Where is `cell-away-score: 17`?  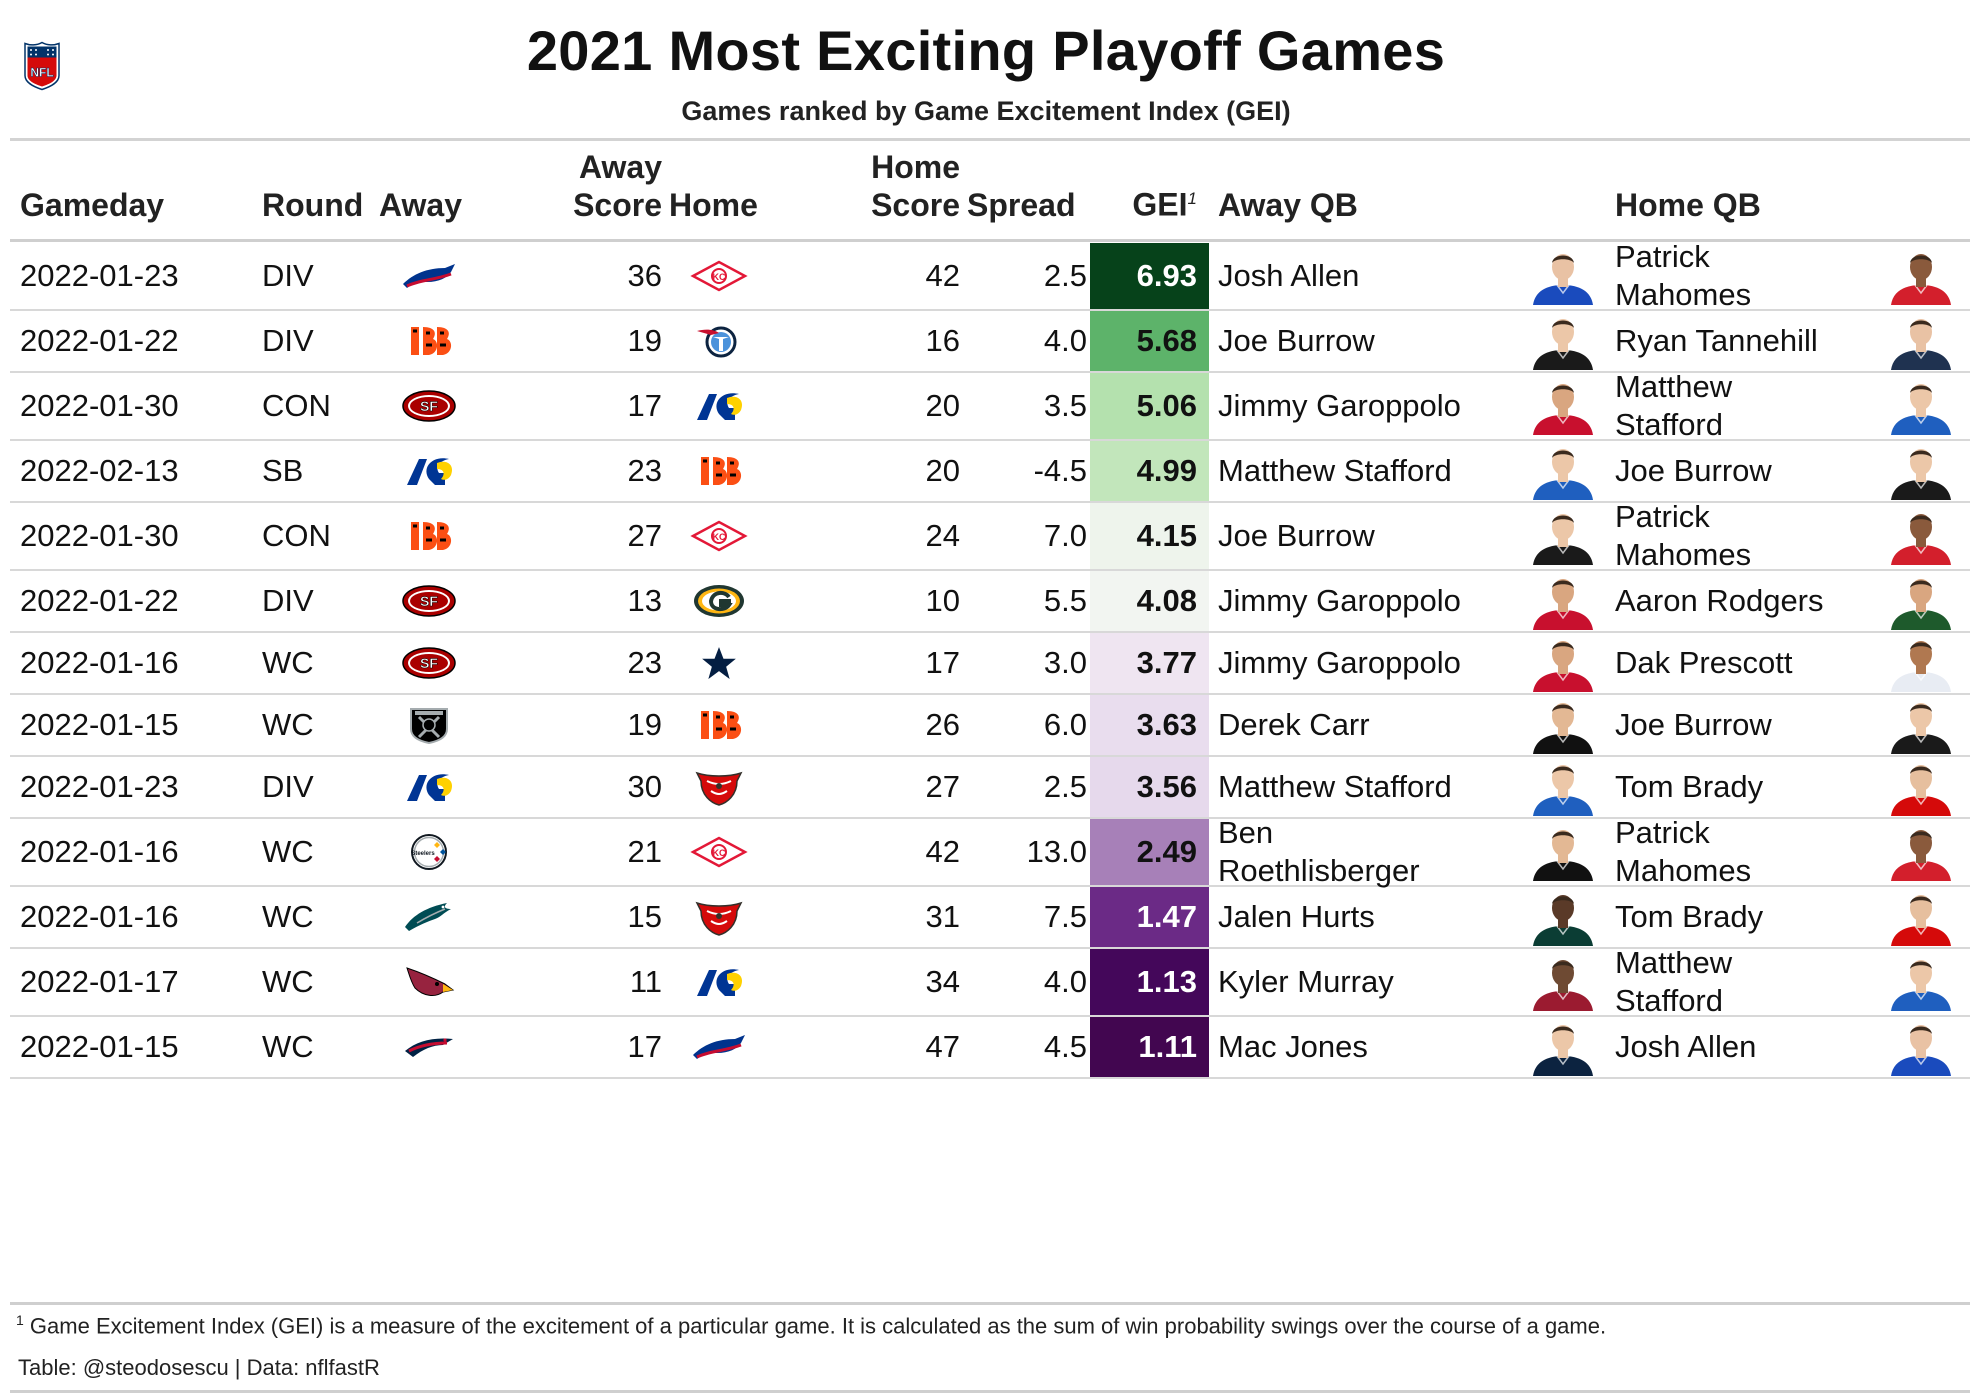 cell-away-score: 17 is located at coordinates (644, 1046).